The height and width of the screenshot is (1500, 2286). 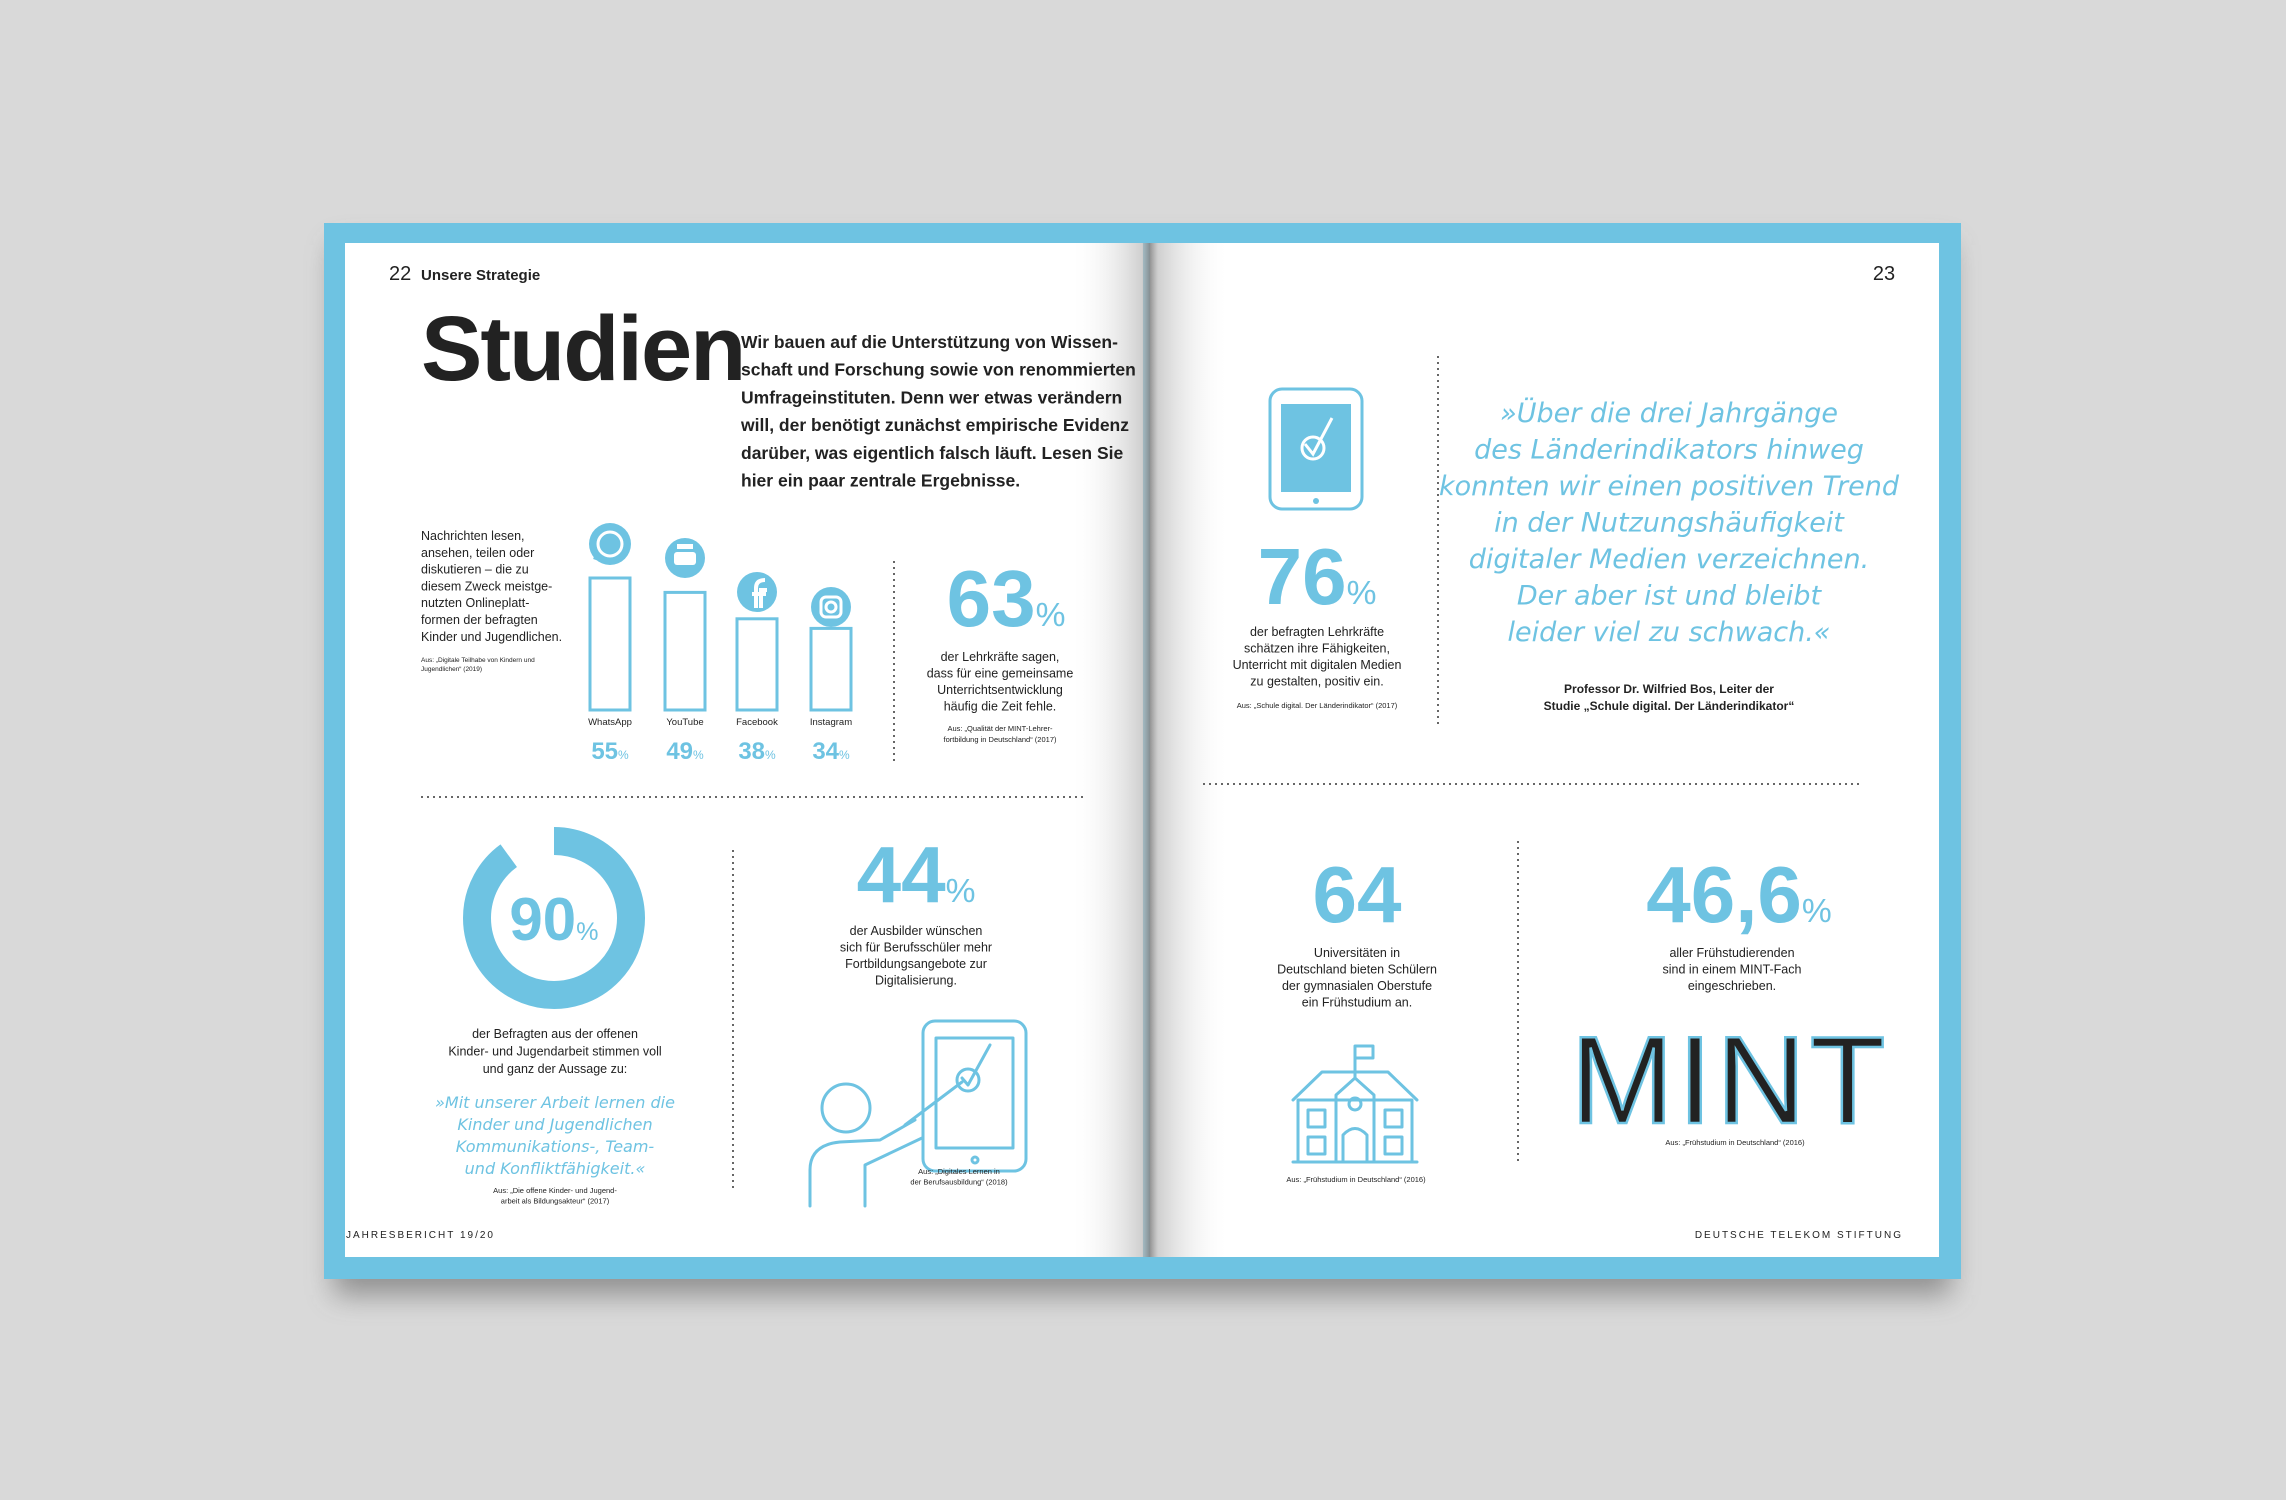 What do you see at coordinates (1732, 986) in the screenshot?
I see `stat-text-line: eingeschrieben.` at bounding box center [1732, 986].